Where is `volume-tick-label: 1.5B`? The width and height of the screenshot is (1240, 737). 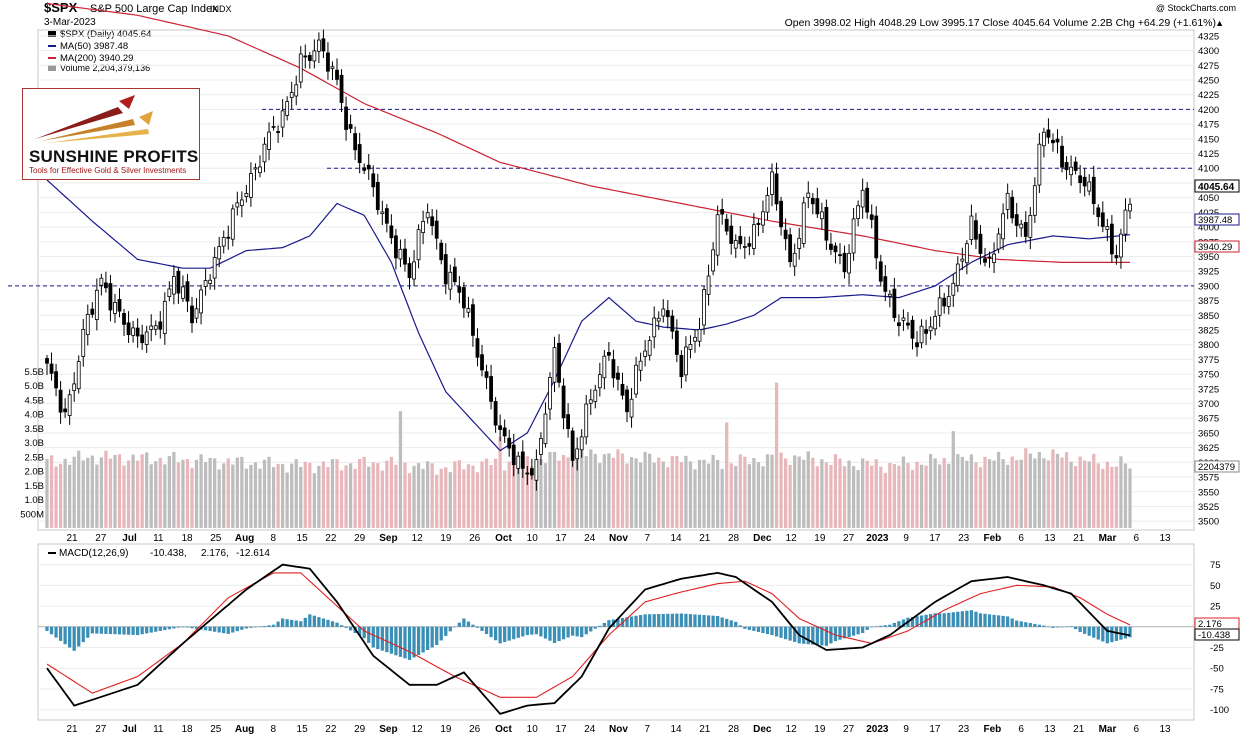
volume-tick-label: 1.5B is located at coordinates (34, 486).